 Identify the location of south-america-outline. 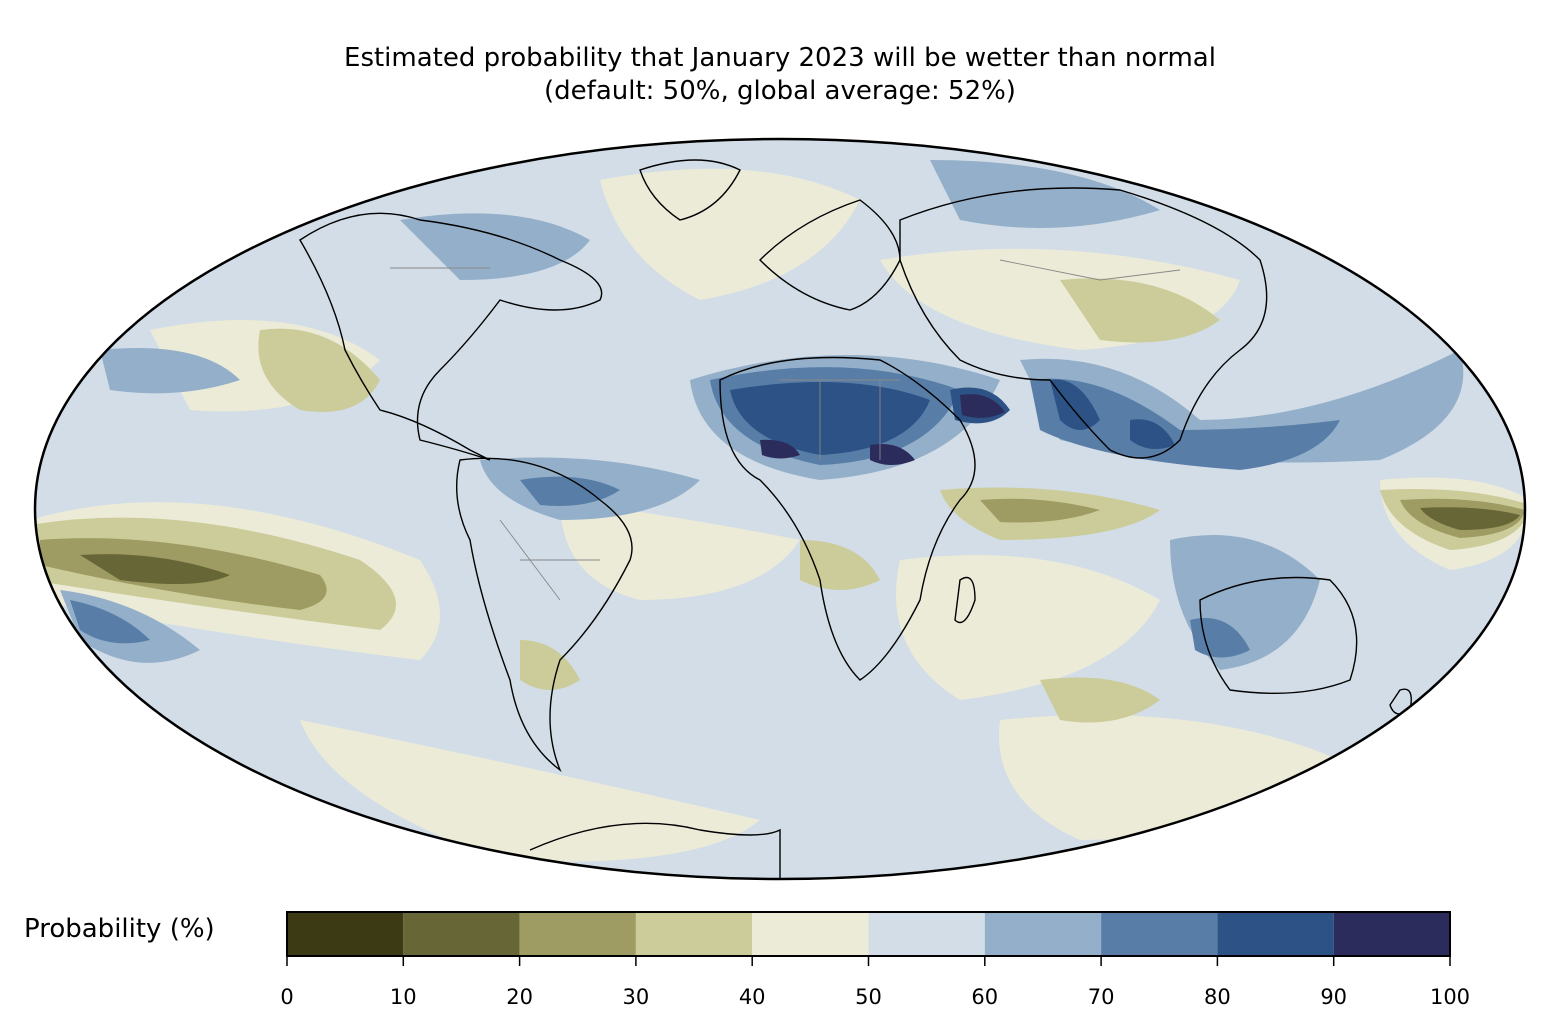
(544, 615).